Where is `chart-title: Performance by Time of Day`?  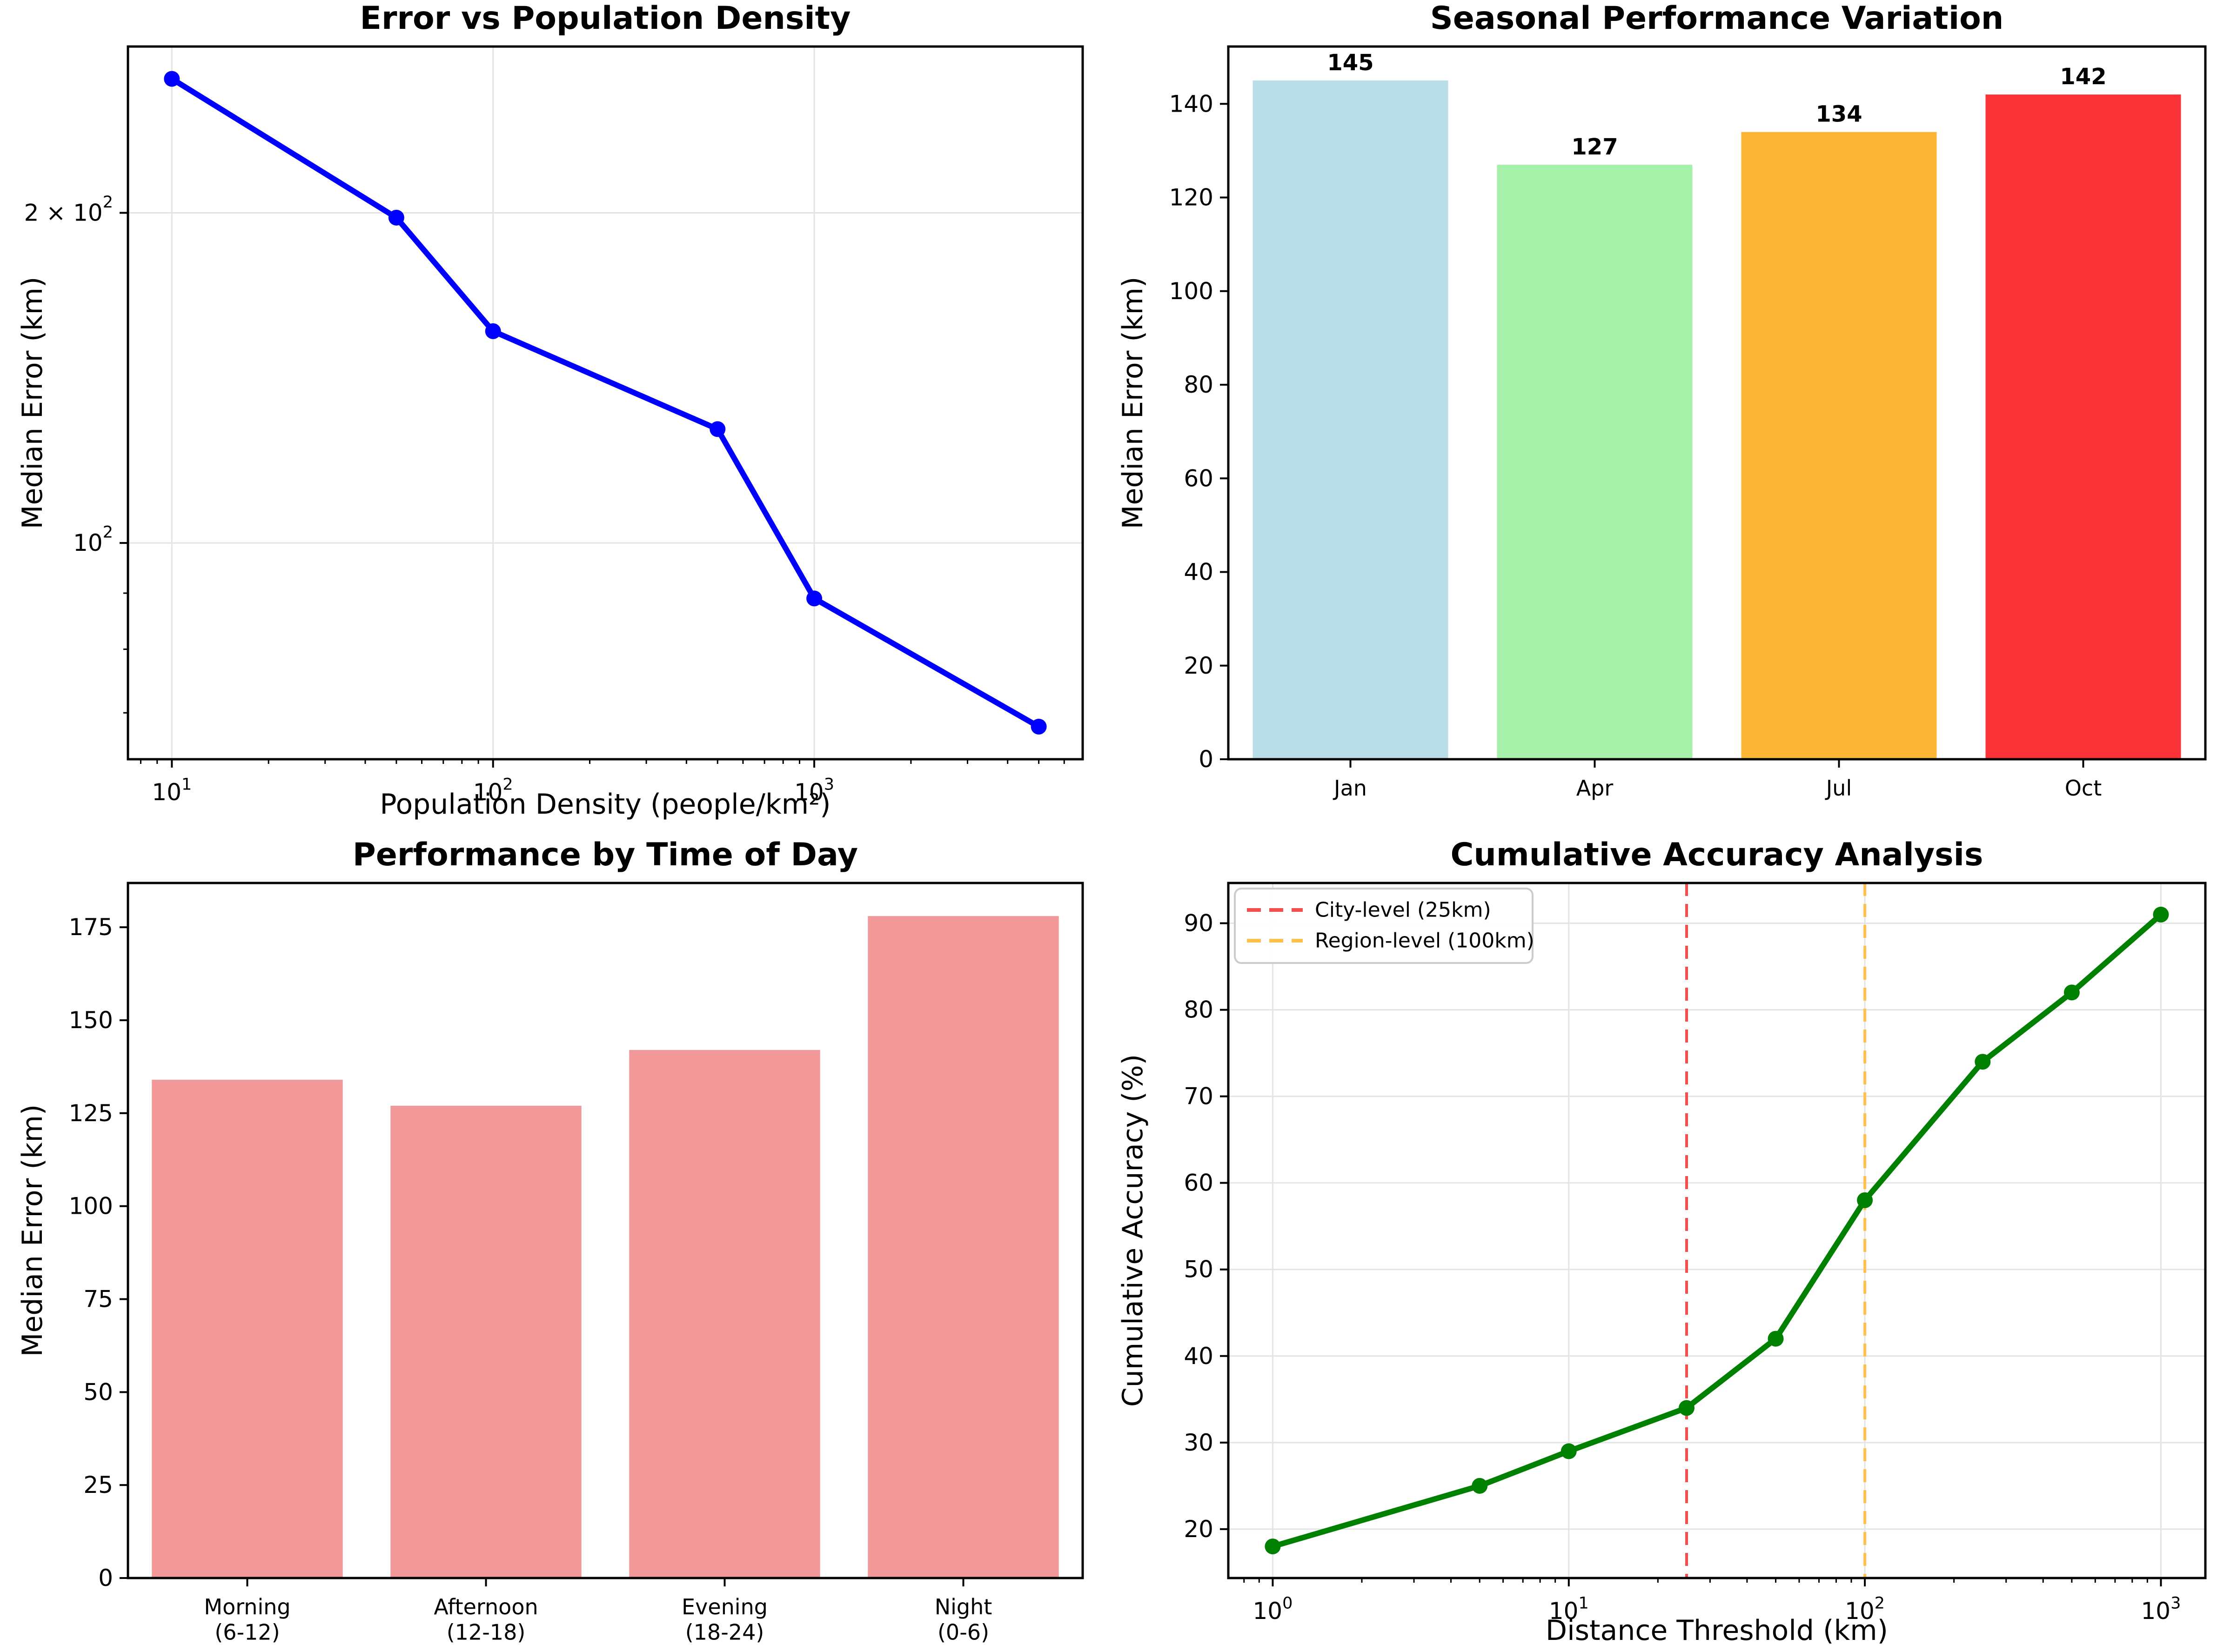
chart-title: Performance by Time of Day is located at coordinates (605, 854).